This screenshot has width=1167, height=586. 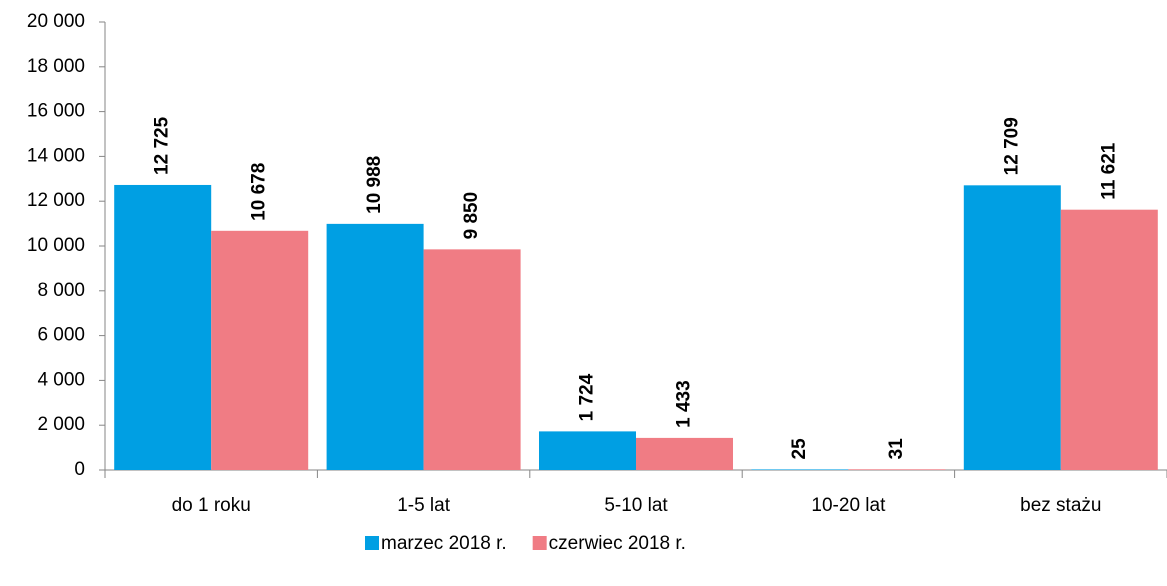 I want to click on value-label: 11 621, so click(x=1108, y=170).